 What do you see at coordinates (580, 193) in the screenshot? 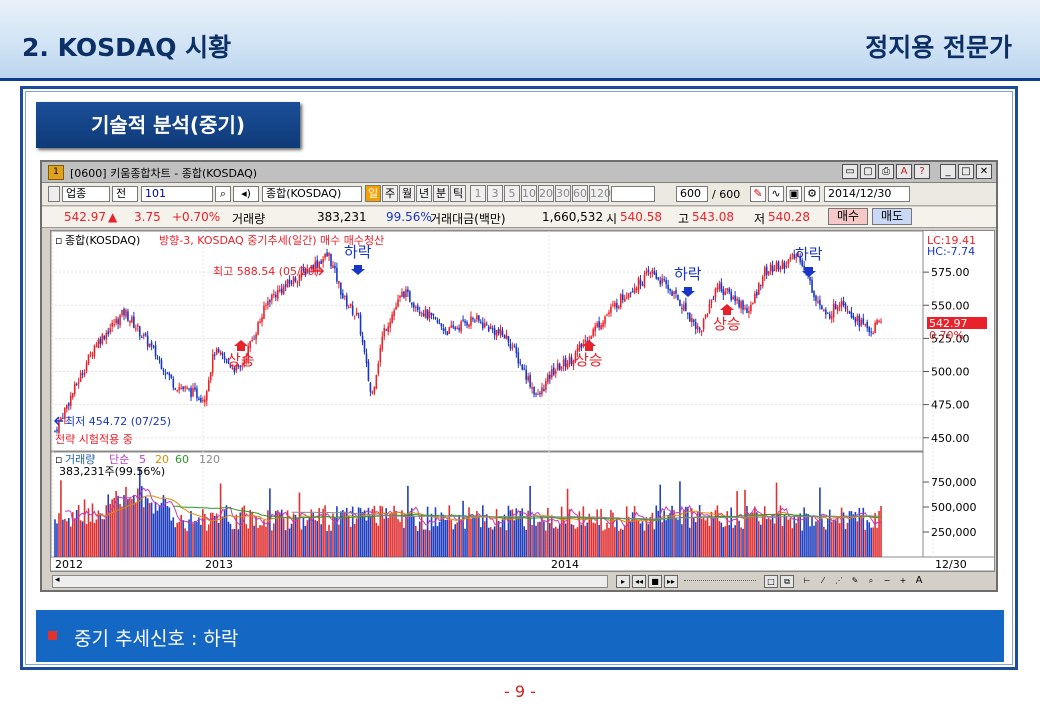
I see `minute-60: 60` at bounding box center [580, 193].